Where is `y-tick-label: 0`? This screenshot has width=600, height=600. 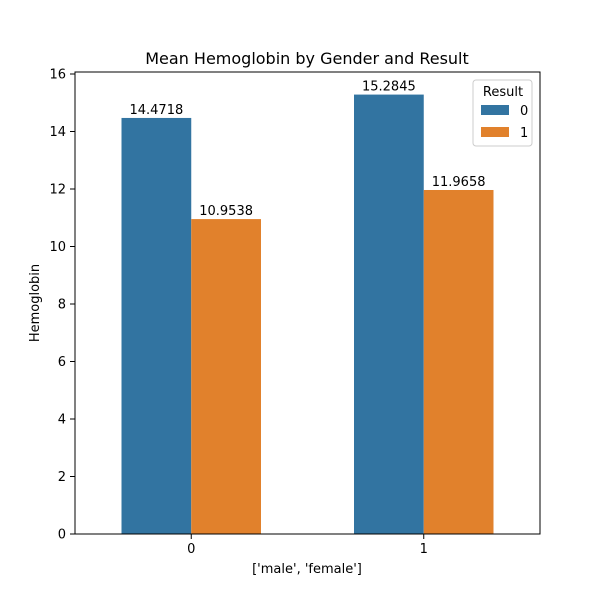
y-tick-label: 0 is located at coordinates (62, 535).